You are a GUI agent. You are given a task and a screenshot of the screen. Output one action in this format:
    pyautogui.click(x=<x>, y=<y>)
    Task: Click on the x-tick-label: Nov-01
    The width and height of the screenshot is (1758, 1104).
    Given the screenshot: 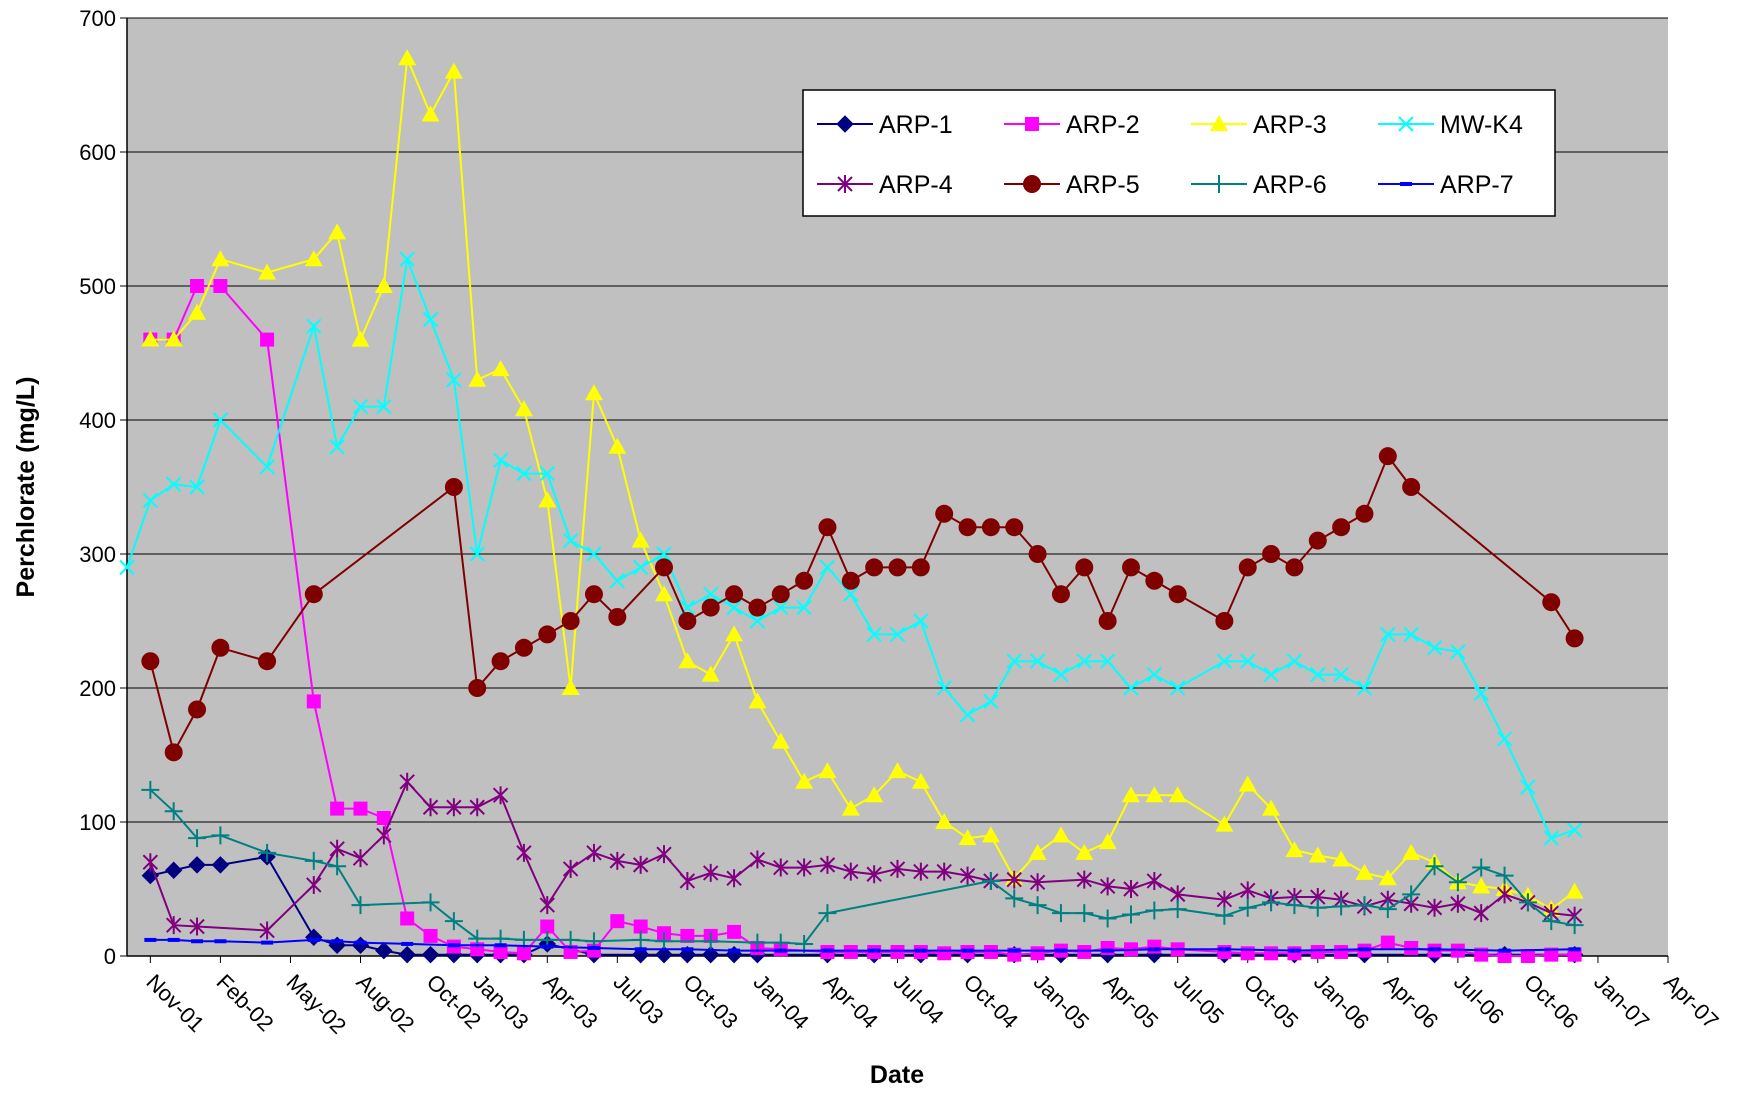 What is the action you would take?
    pyautogui.click(x=175, y=1003)
    